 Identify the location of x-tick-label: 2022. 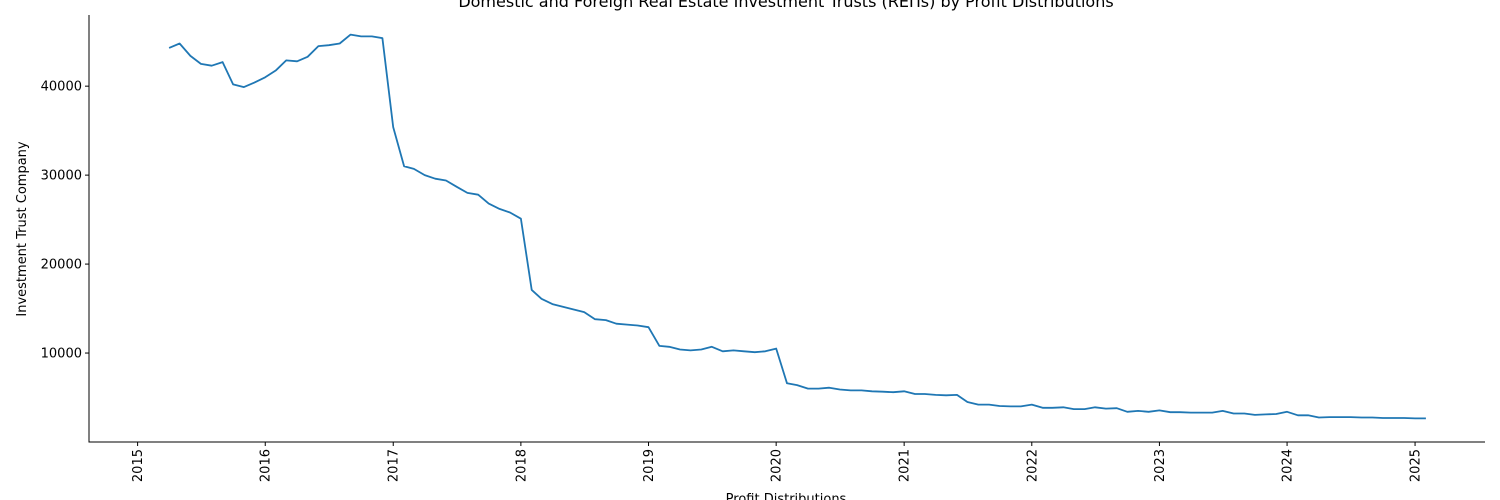
(1032, 465).